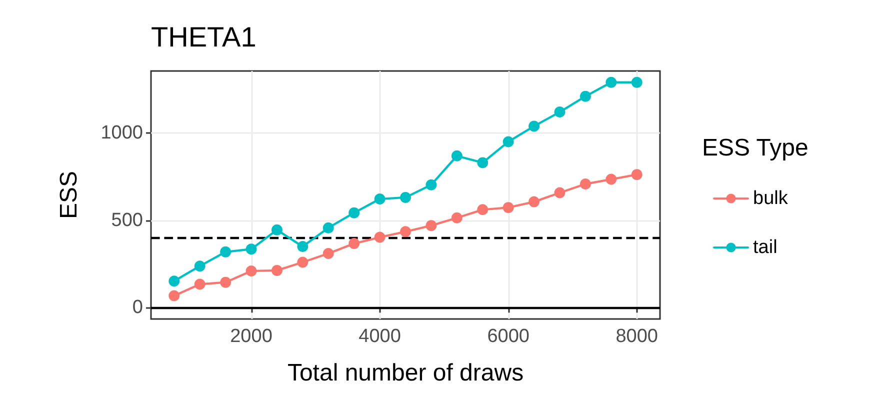  Describe the element at coordinates (765, 247) in the screenshot. I see `legend-label: tail` at that location.